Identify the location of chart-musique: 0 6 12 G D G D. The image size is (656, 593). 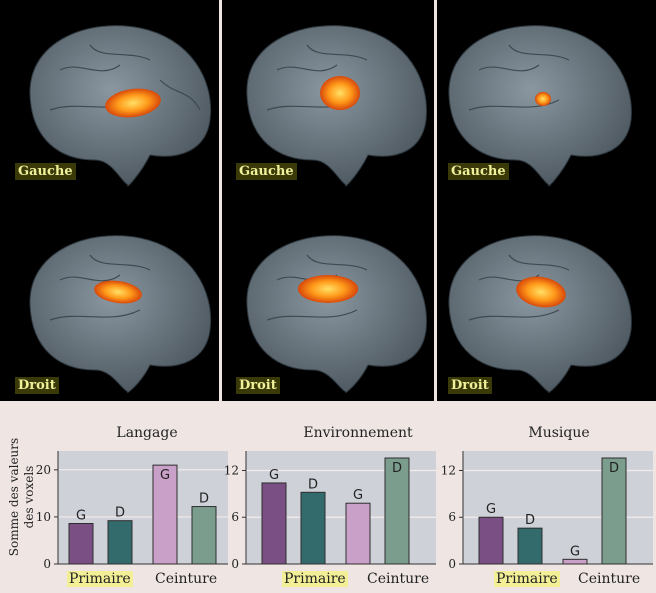
(547, 510).